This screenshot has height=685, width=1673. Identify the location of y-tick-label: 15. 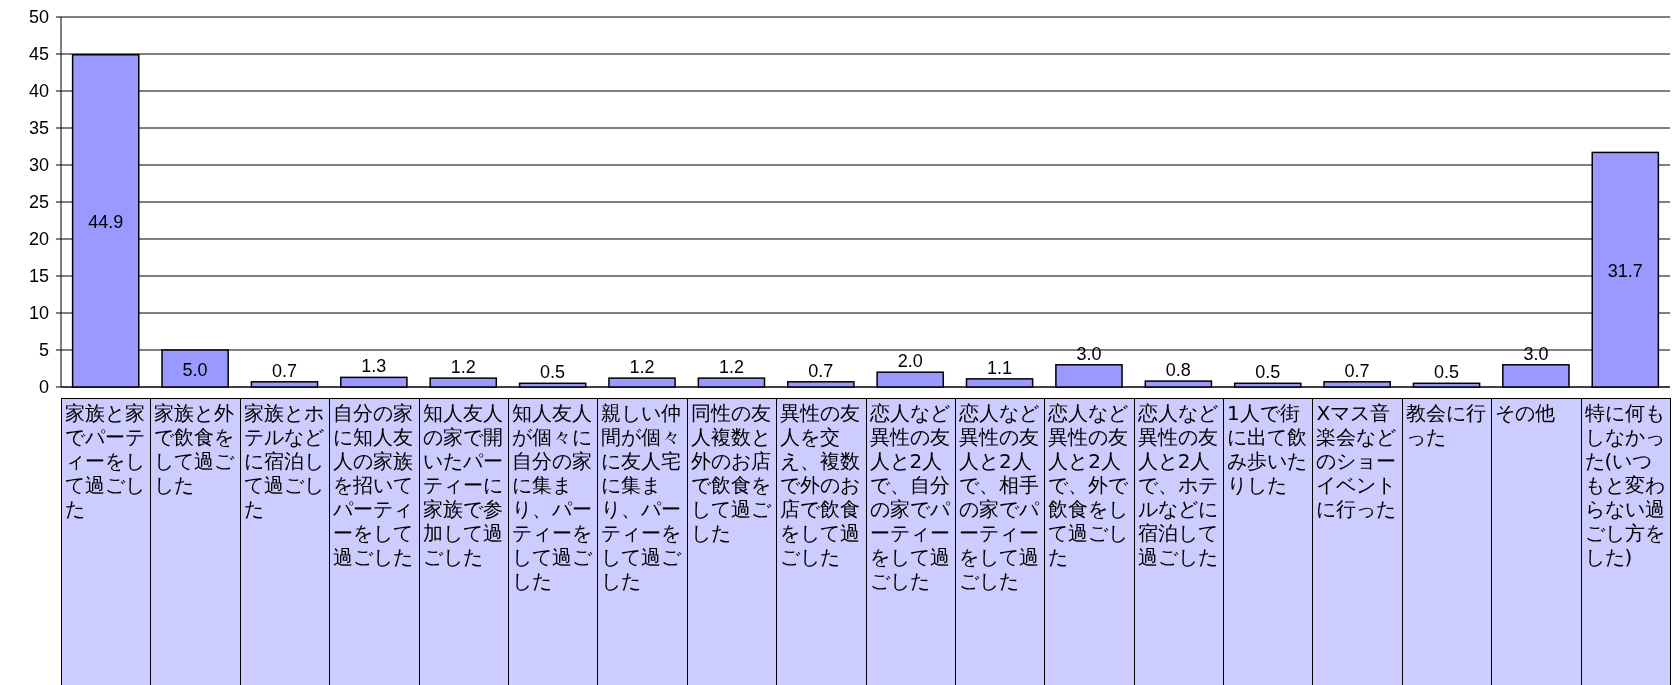
(38, 276).